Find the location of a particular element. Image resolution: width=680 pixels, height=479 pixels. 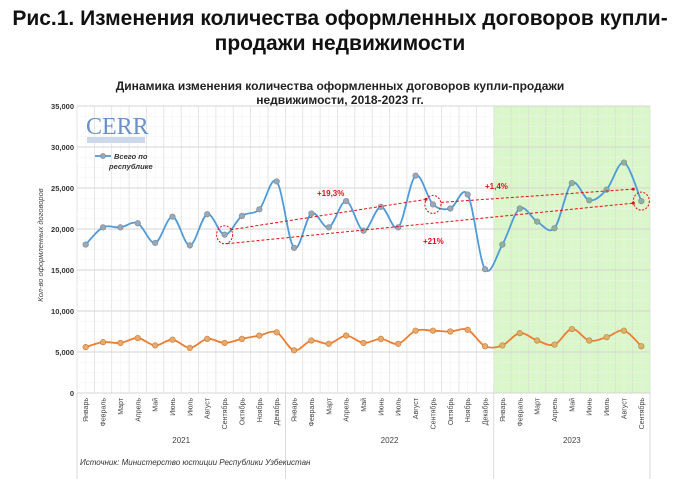

x-tick-label: Январь is located at coordinates (295, 410).